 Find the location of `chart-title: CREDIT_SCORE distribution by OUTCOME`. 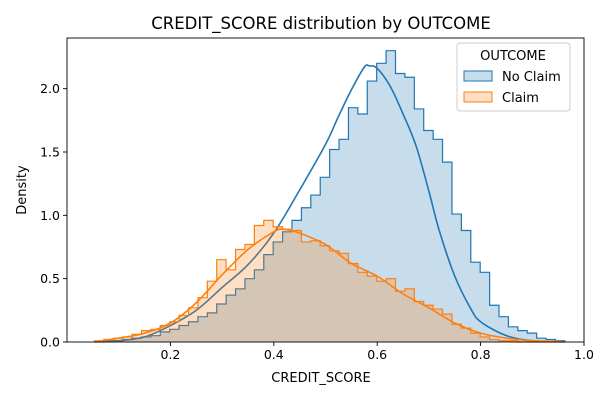

chart-title: CREDIT_SCORE distribution by OUTCOME is located at coordinates (321, 24).